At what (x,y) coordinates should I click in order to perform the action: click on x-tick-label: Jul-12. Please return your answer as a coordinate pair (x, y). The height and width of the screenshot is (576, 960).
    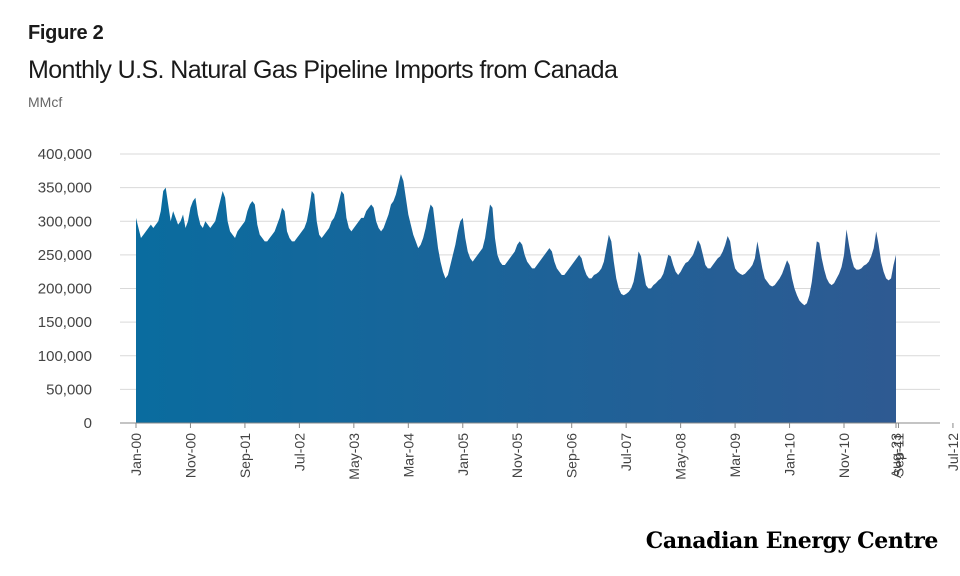
    Looking at the image, I should click on (952, 452).